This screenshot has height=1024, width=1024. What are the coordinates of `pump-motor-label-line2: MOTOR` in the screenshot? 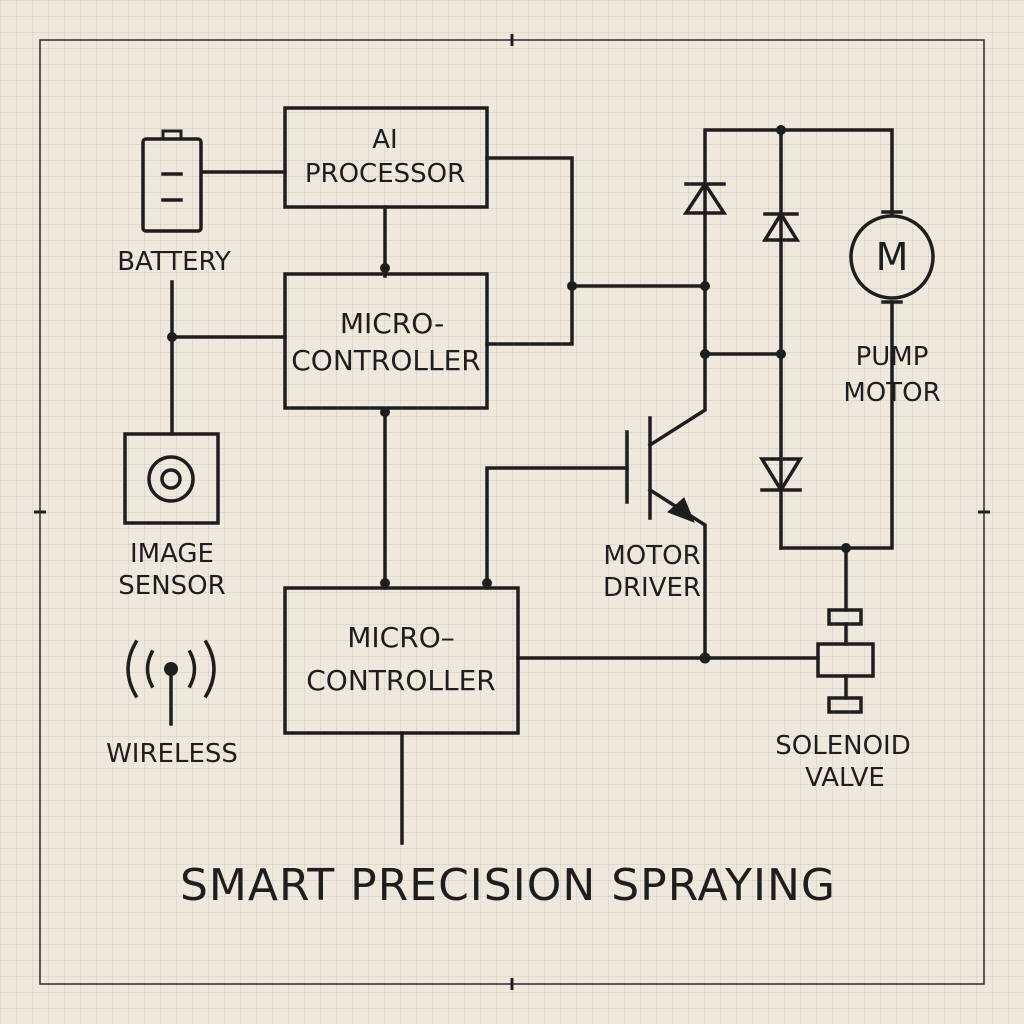 It's located at (891, 393).